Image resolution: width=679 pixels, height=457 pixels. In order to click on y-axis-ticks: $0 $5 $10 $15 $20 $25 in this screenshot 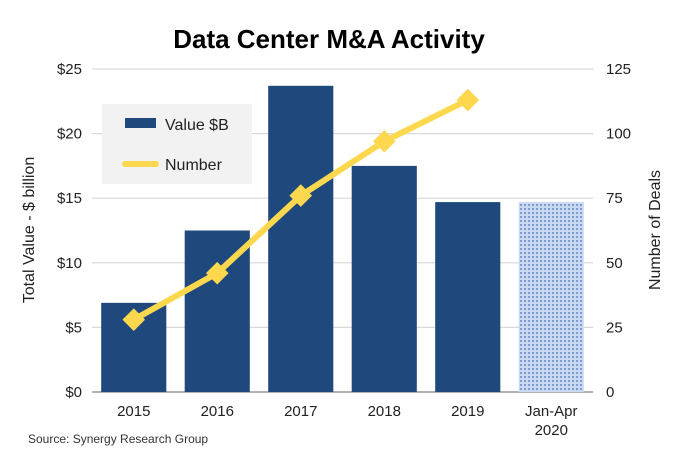, I will do `click(69, 231)`.